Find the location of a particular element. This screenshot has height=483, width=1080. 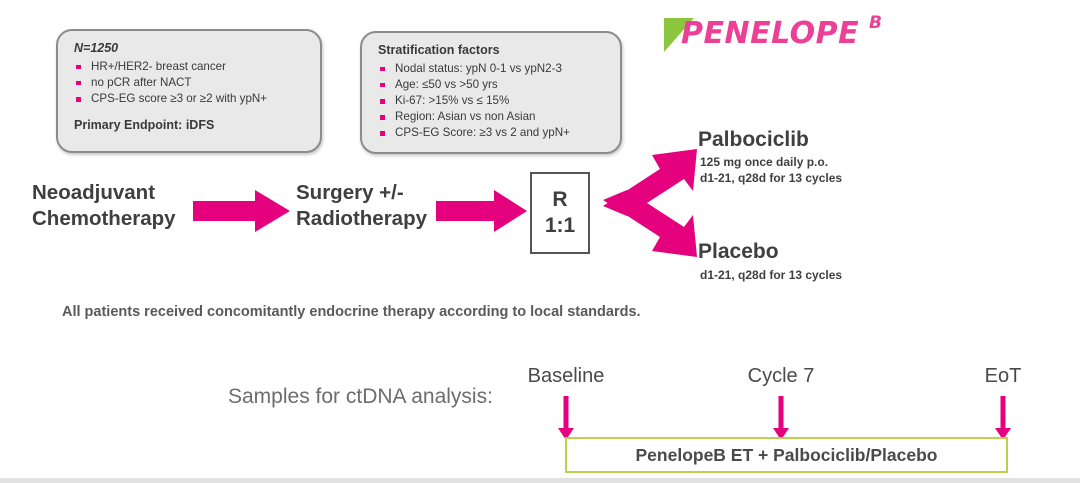

list-item: Ki-67: >15% vs ≤ 15% is located at coordinates (492, 101).